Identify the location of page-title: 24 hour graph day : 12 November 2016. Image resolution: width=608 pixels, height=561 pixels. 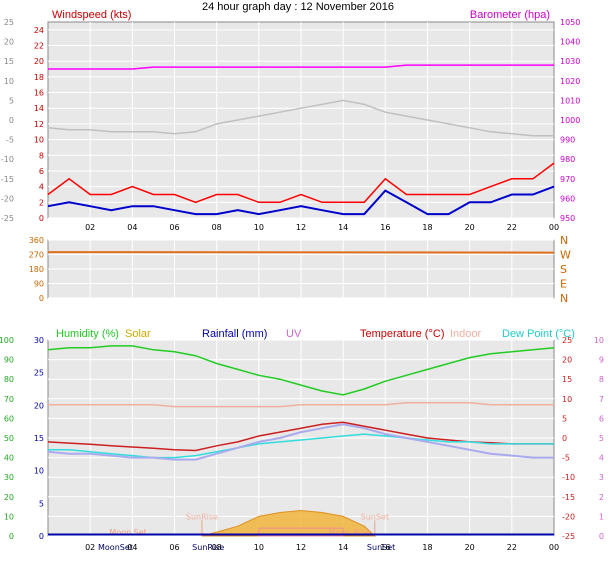
(298, 7).